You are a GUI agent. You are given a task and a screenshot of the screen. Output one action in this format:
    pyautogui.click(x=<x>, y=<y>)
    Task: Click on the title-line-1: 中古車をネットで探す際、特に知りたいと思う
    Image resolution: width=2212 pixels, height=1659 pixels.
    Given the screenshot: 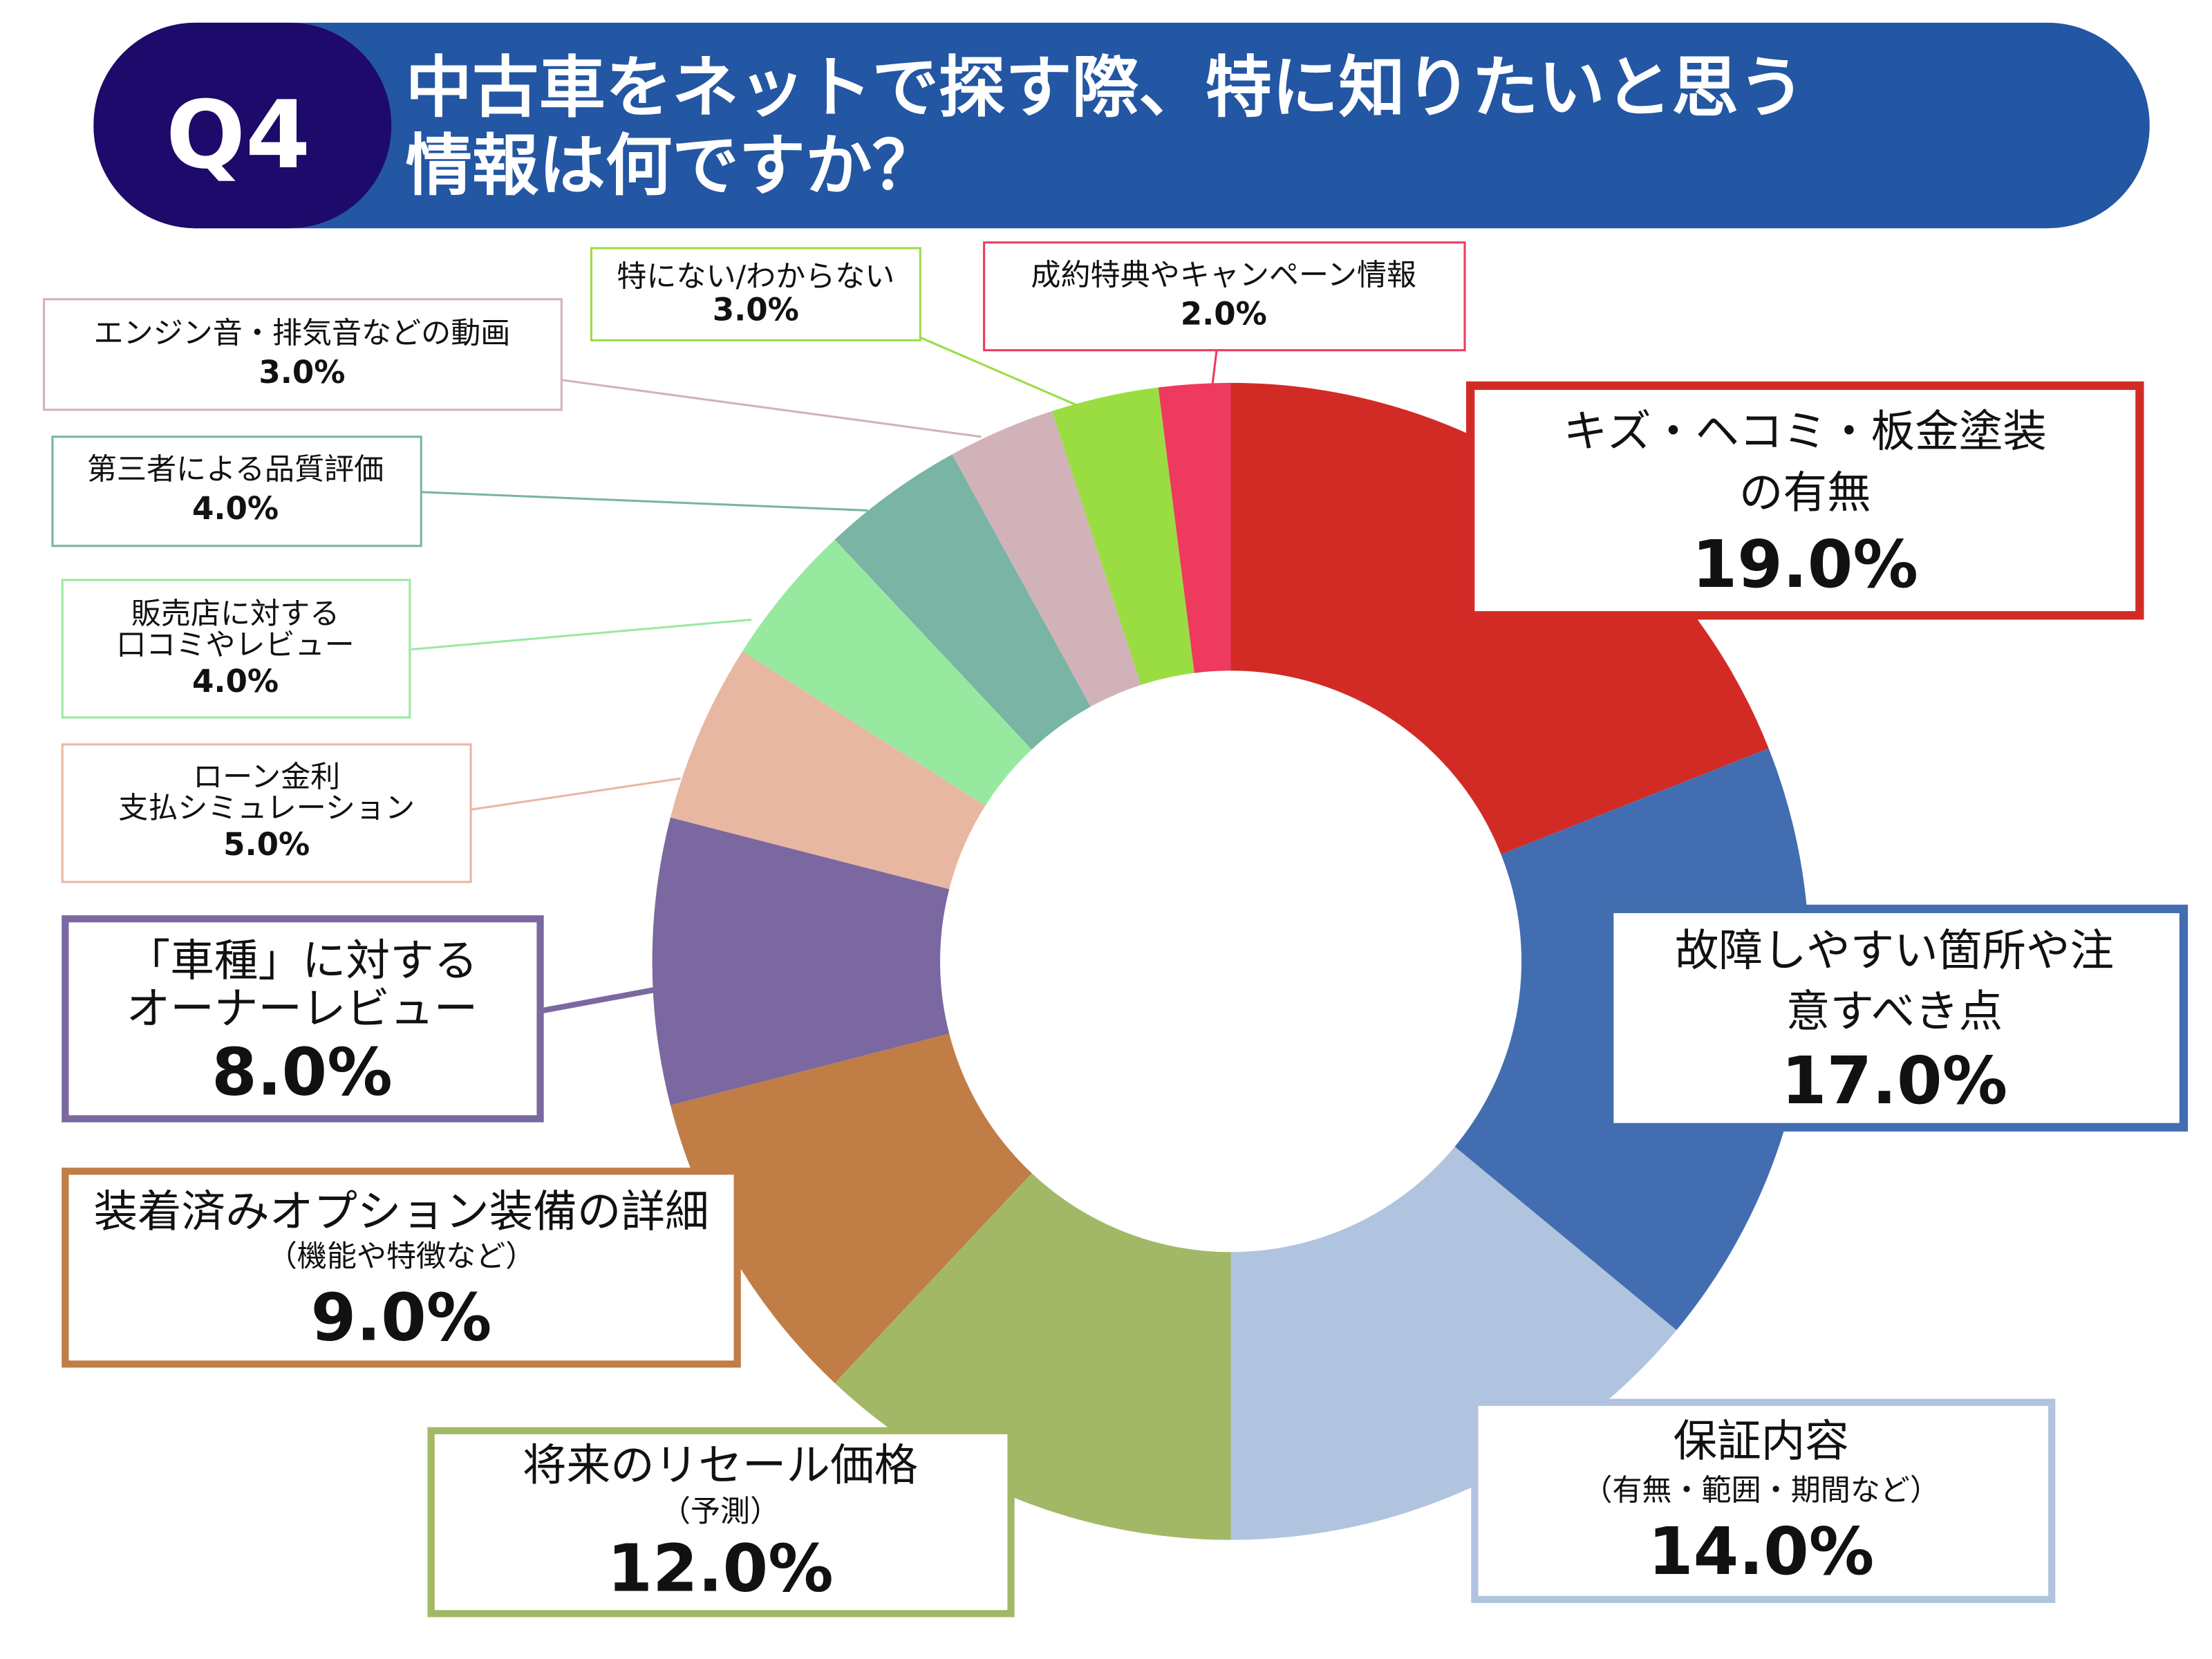 What is the action you would take?
    pyautogui.click(x=1106, y=88)
    